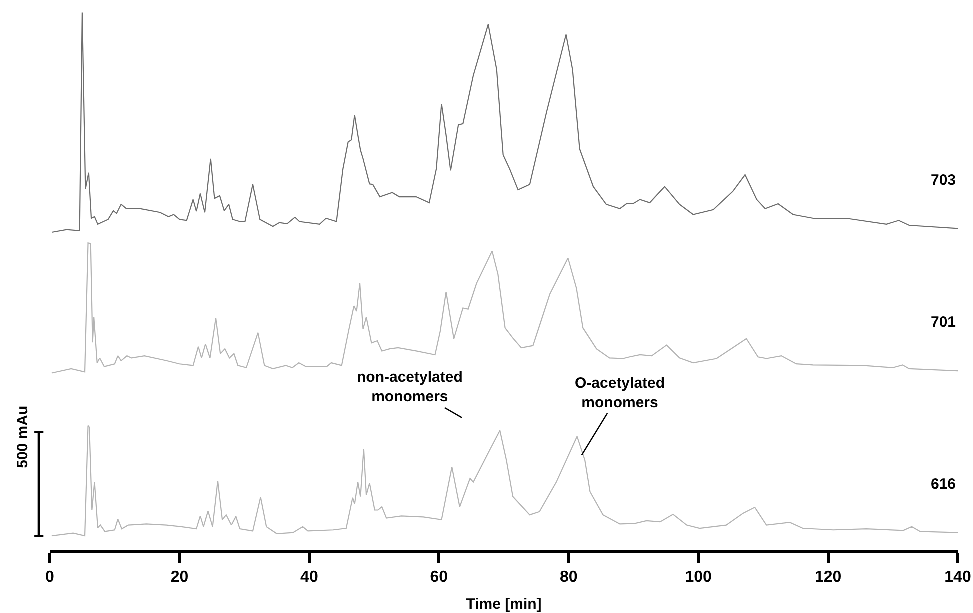  What do you see at coordinates (179, 577) in the screenshot?
I see `x-tick-label: 20` at bounding box center [179, 577].